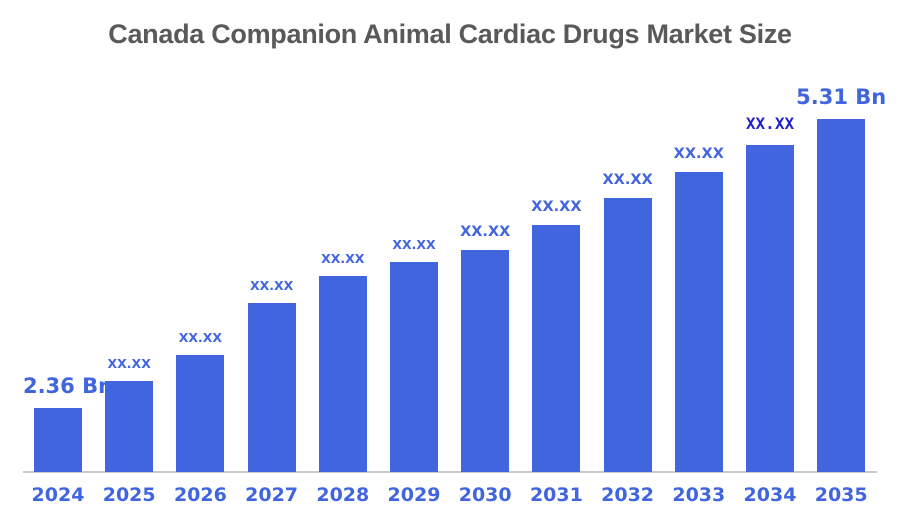 The height and width of the screenshot is (525, 900). Describe the element at coordinates (343, 495) in the screenshot. I see `x-axis-label-2028: 2028` at that location.